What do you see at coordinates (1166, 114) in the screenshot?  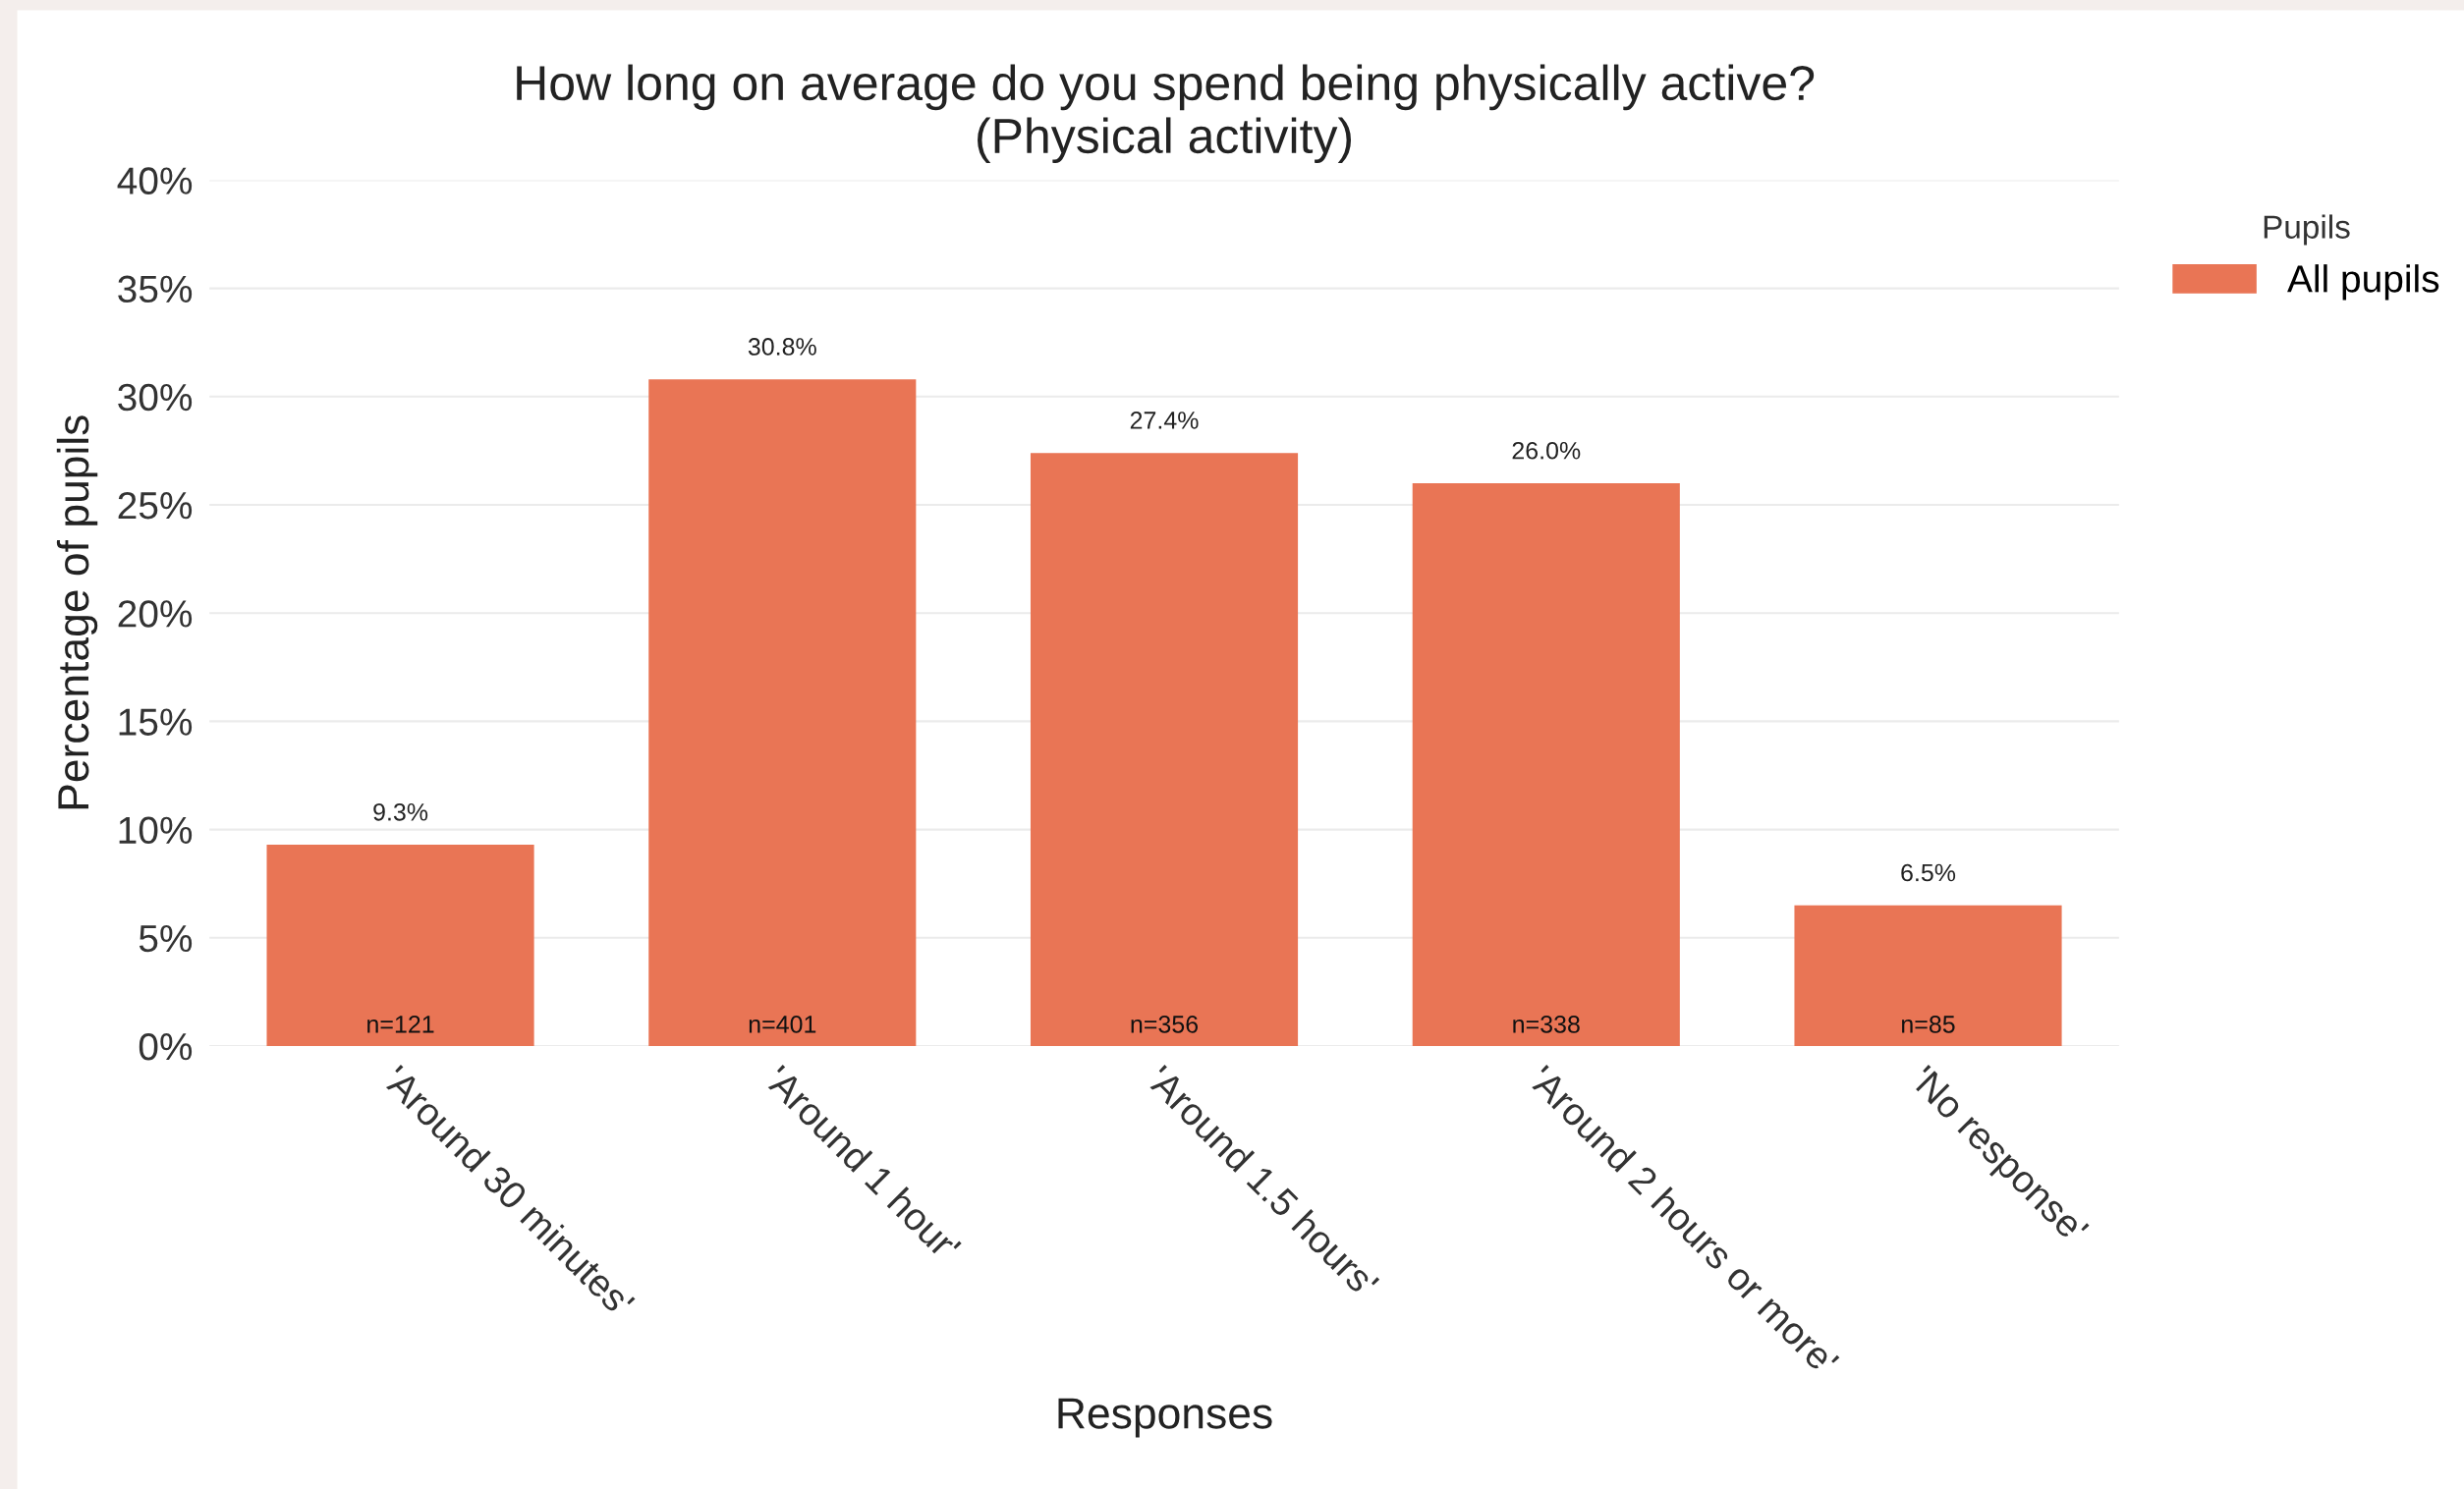 I see `chart-title: How long on average do you spend being physically active? (Physical activity)` at bounding box center [1166, 114].